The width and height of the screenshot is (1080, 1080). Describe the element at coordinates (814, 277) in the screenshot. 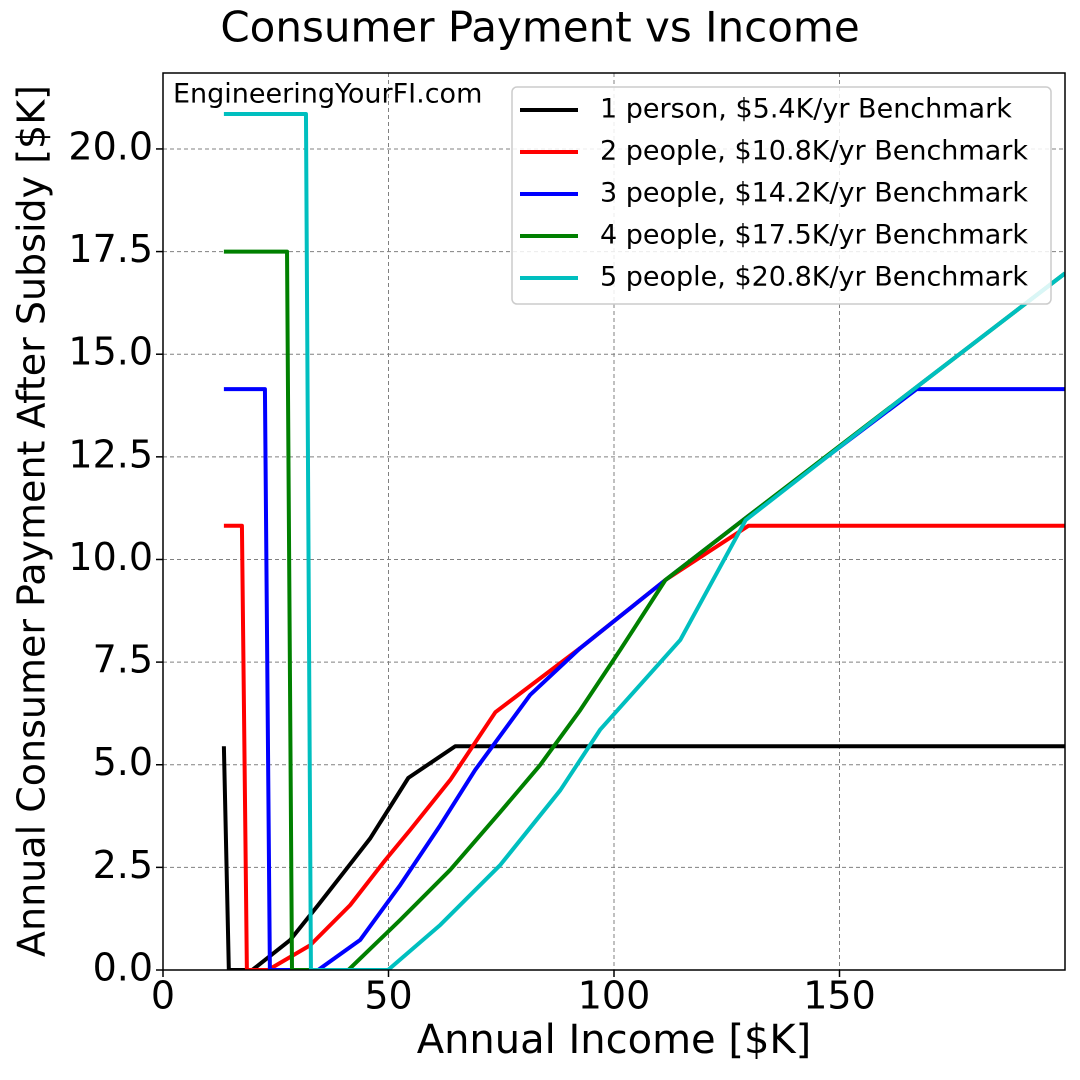

I see `legend-label: 5 people, $20.8K/yr Benchmark` at that location.